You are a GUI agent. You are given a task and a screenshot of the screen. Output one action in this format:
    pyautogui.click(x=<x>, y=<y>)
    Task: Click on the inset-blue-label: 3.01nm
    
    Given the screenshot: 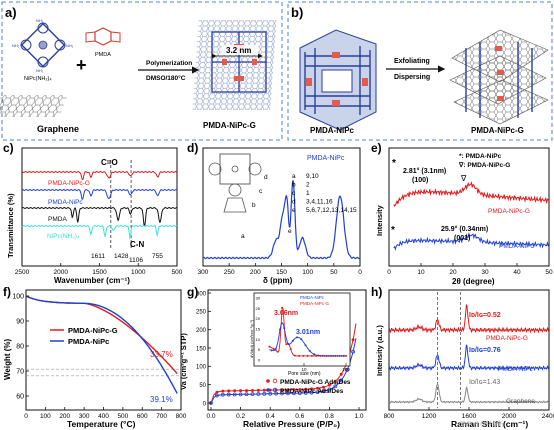 What is the action you would take?
    pyautogui.click(x=308, y=332)
    